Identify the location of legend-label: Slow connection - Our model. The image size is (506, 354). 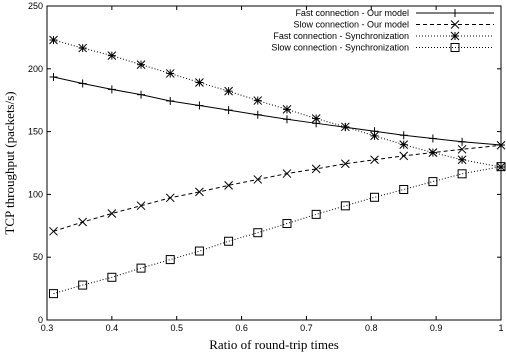
(351, 25).